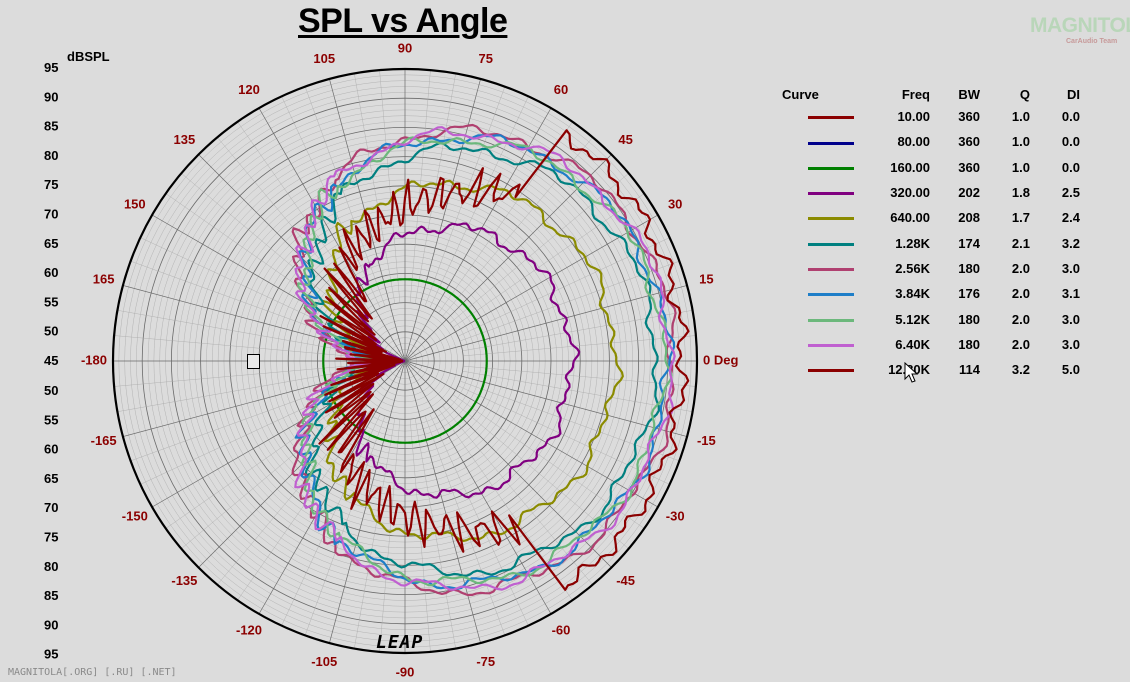 The width and height of the screenshot is (1130, 682). Describe the element at coordinates (706, 440) in the screenshot. I see `angle-label: -15` at that location.